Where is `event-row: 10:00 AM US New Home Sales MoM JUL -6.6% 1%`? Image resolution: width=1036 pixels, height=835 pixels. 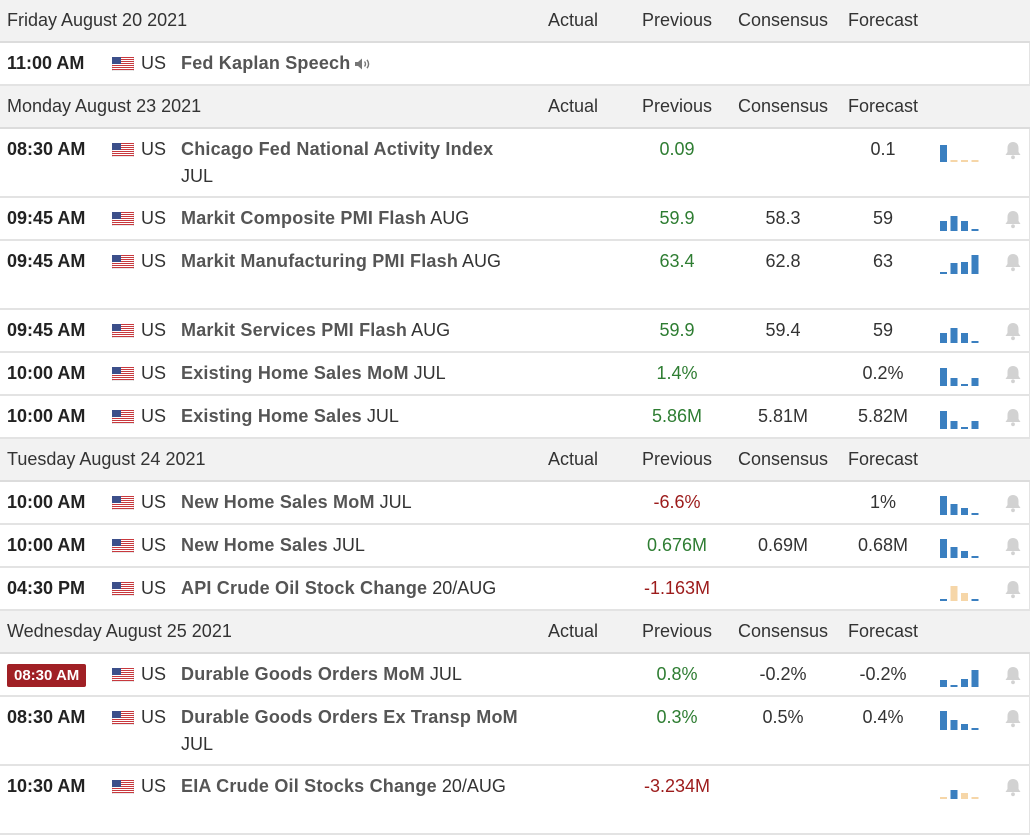 event-row: 10:00 AM US New Home Sales MoM JUL -6.6% 1% is located at coordinates (515, 503).